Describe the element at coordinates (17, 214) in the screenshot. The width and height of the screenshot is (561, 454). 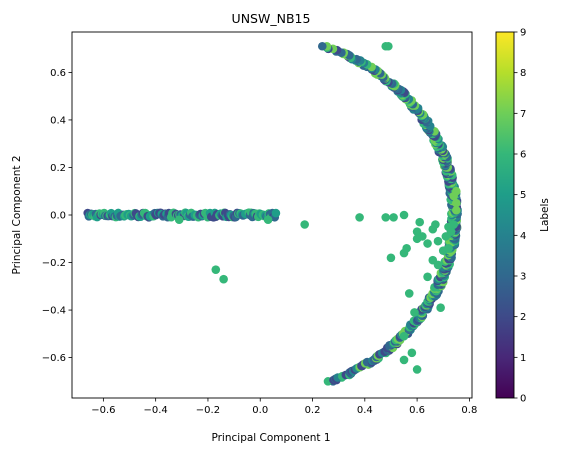
I see `y-axis-title: Principal Component 2` at that location.